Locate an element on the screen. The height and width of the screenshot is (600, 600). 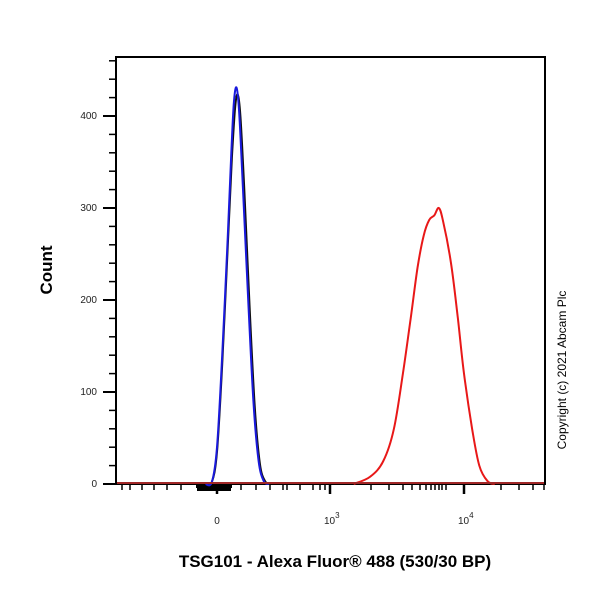
x-tick-label-1e3: 10³ is located at coordinates (332, 519).